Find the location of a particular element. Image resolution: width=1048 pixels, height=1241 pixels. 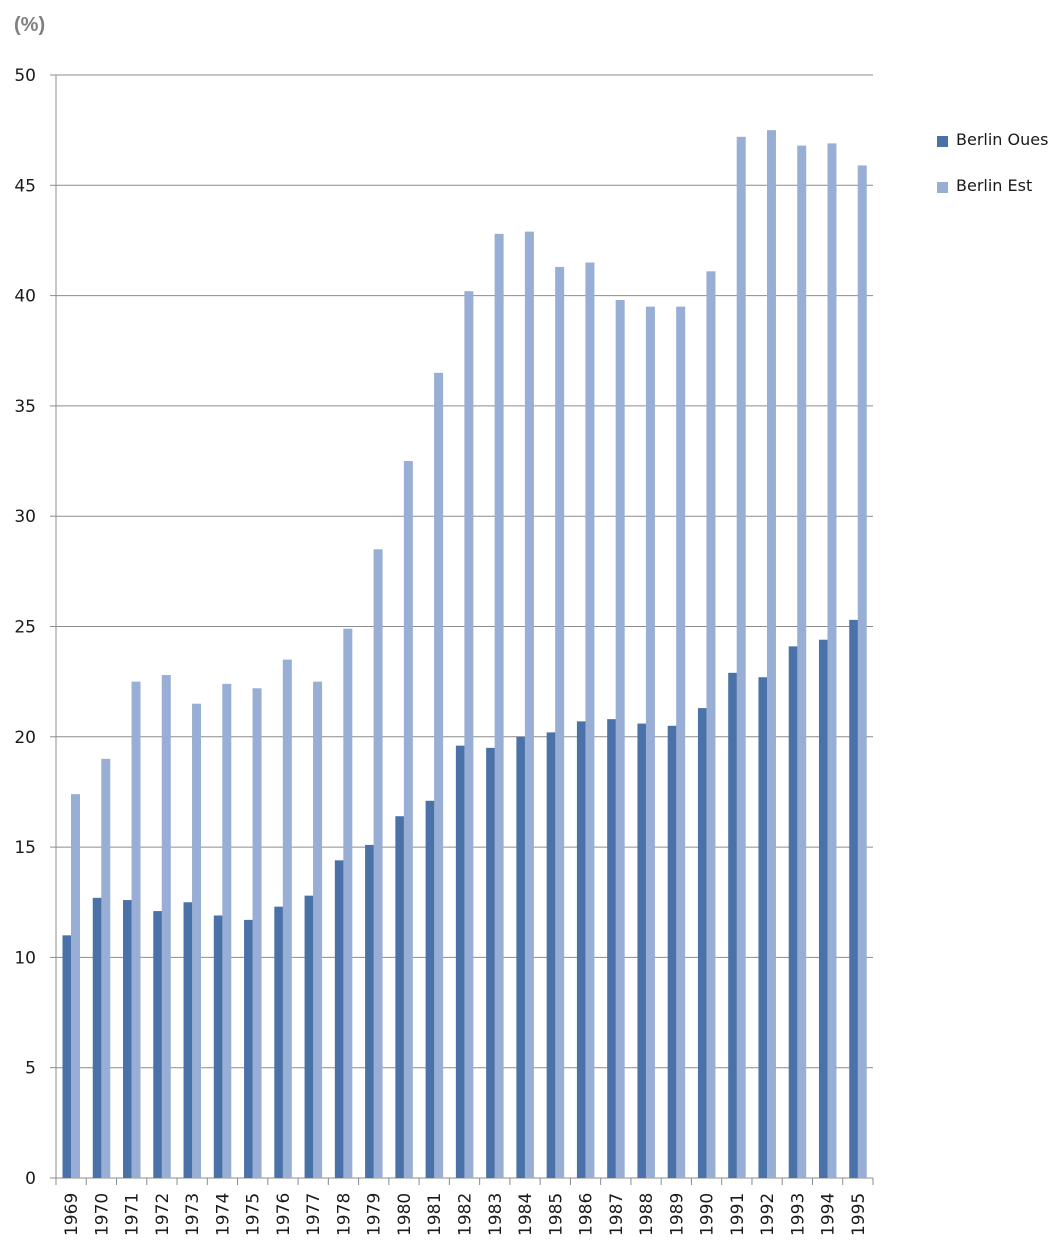

legend-label-berlin-est: Berlin Est is located at coordinates (994, 185).